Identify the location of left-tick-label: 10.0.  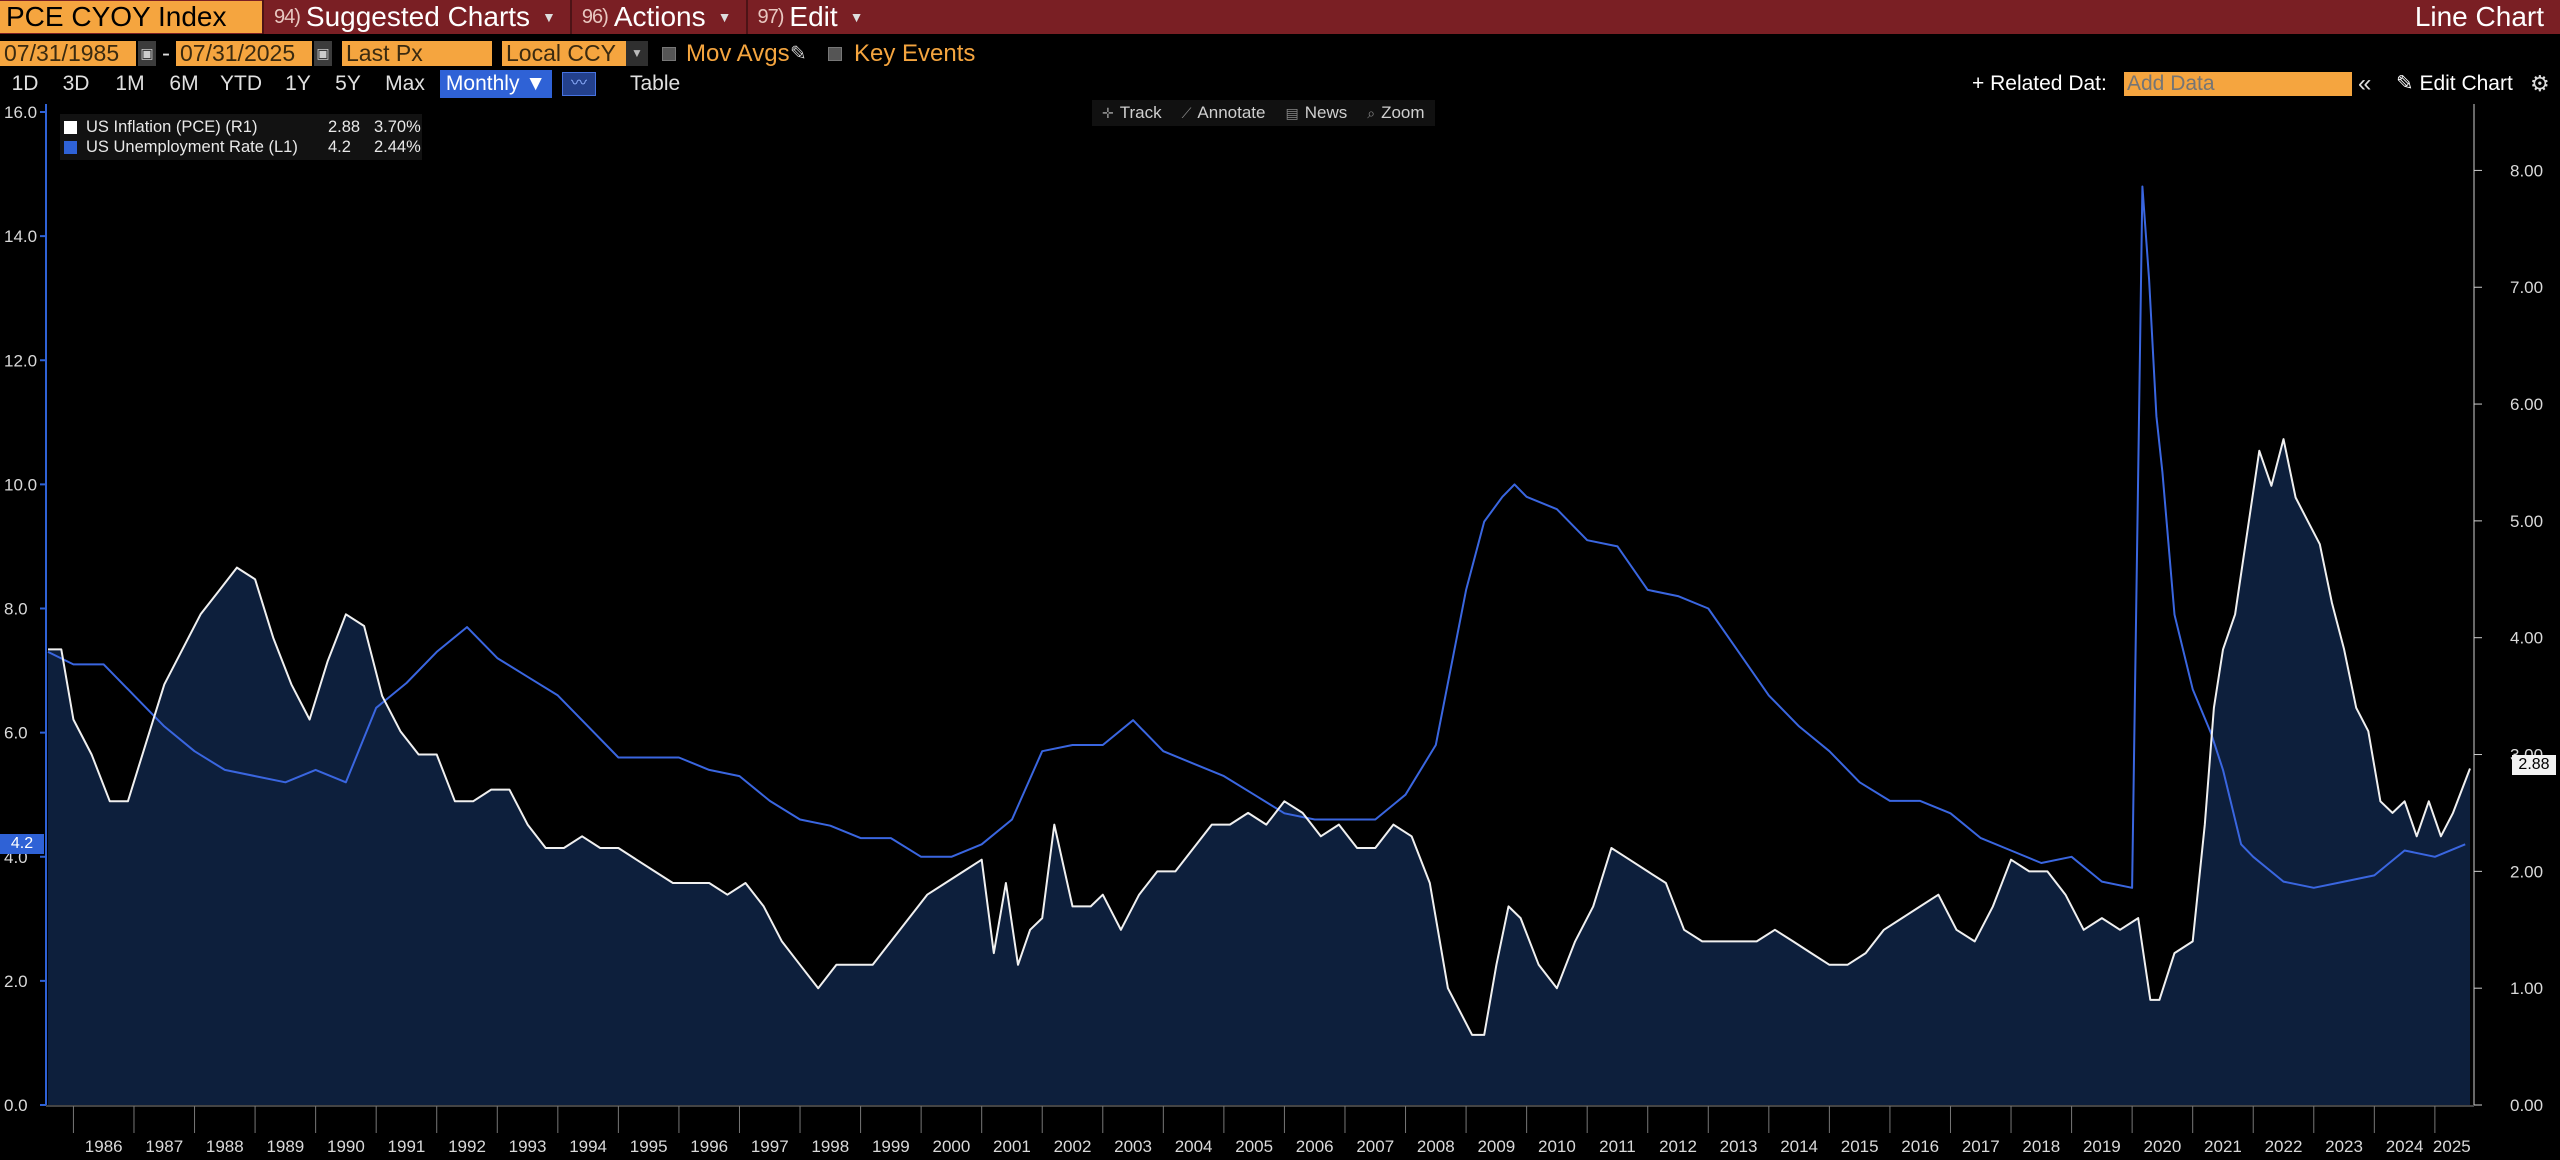
(20, 484).